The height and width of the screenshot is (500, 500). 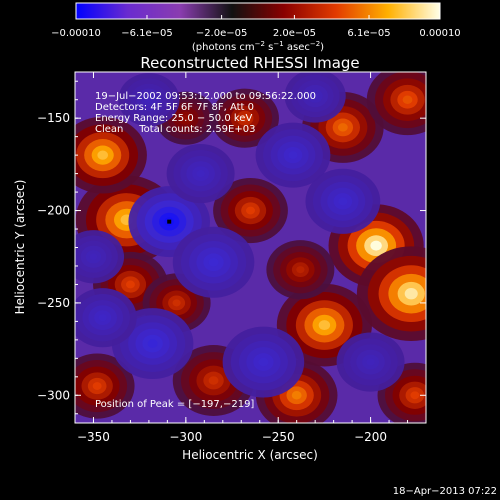 I want to click on footer-timestamp: 18−Apr−2013 07:22, so click(x=445, y=491).